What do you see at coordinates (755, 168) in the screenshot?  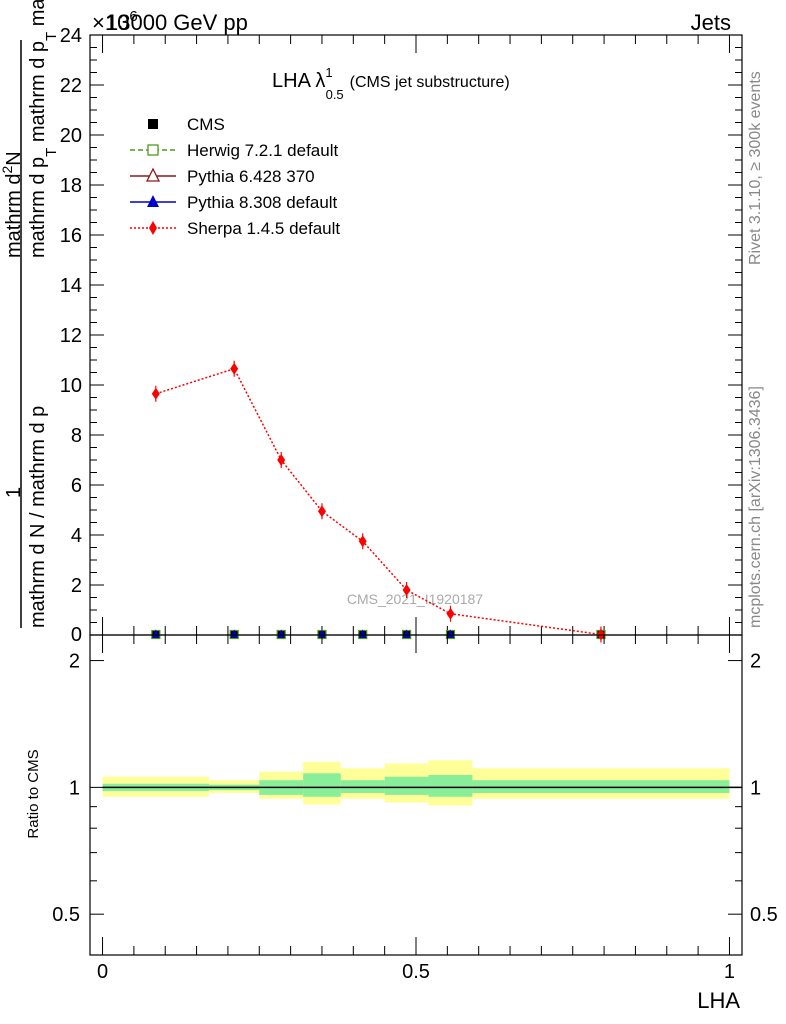 I see `rivet-label: Rivet 3.1.10, ≥ 300k events` at bounding box center [755, 168].